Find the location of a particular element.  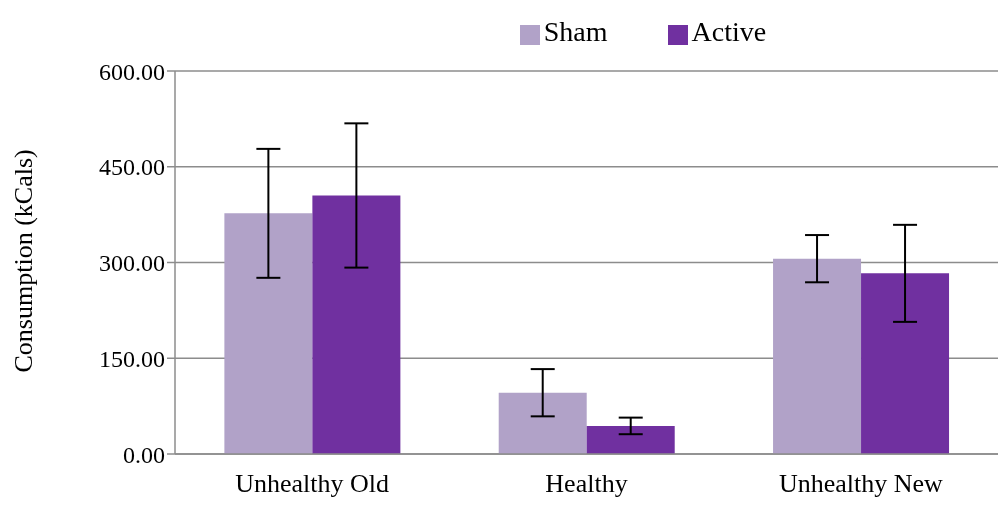

x-tick-label: Unhealthy New is located at coordinates (860, 484).